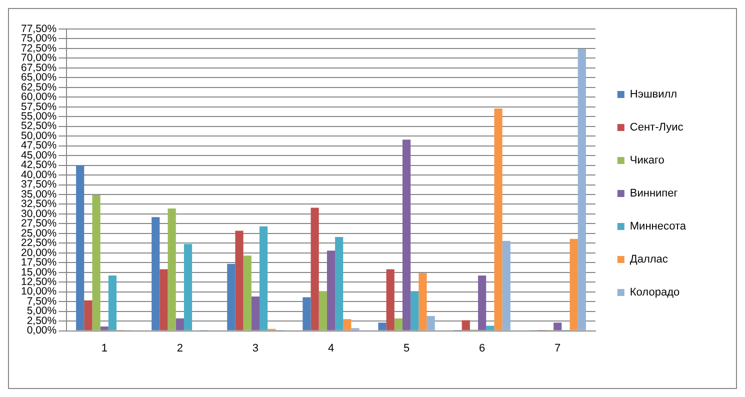  What do you see at coordinates (658, 226) in the screenshot?
I see `legend-label: Миннесота` at bounding box center [658, 226].